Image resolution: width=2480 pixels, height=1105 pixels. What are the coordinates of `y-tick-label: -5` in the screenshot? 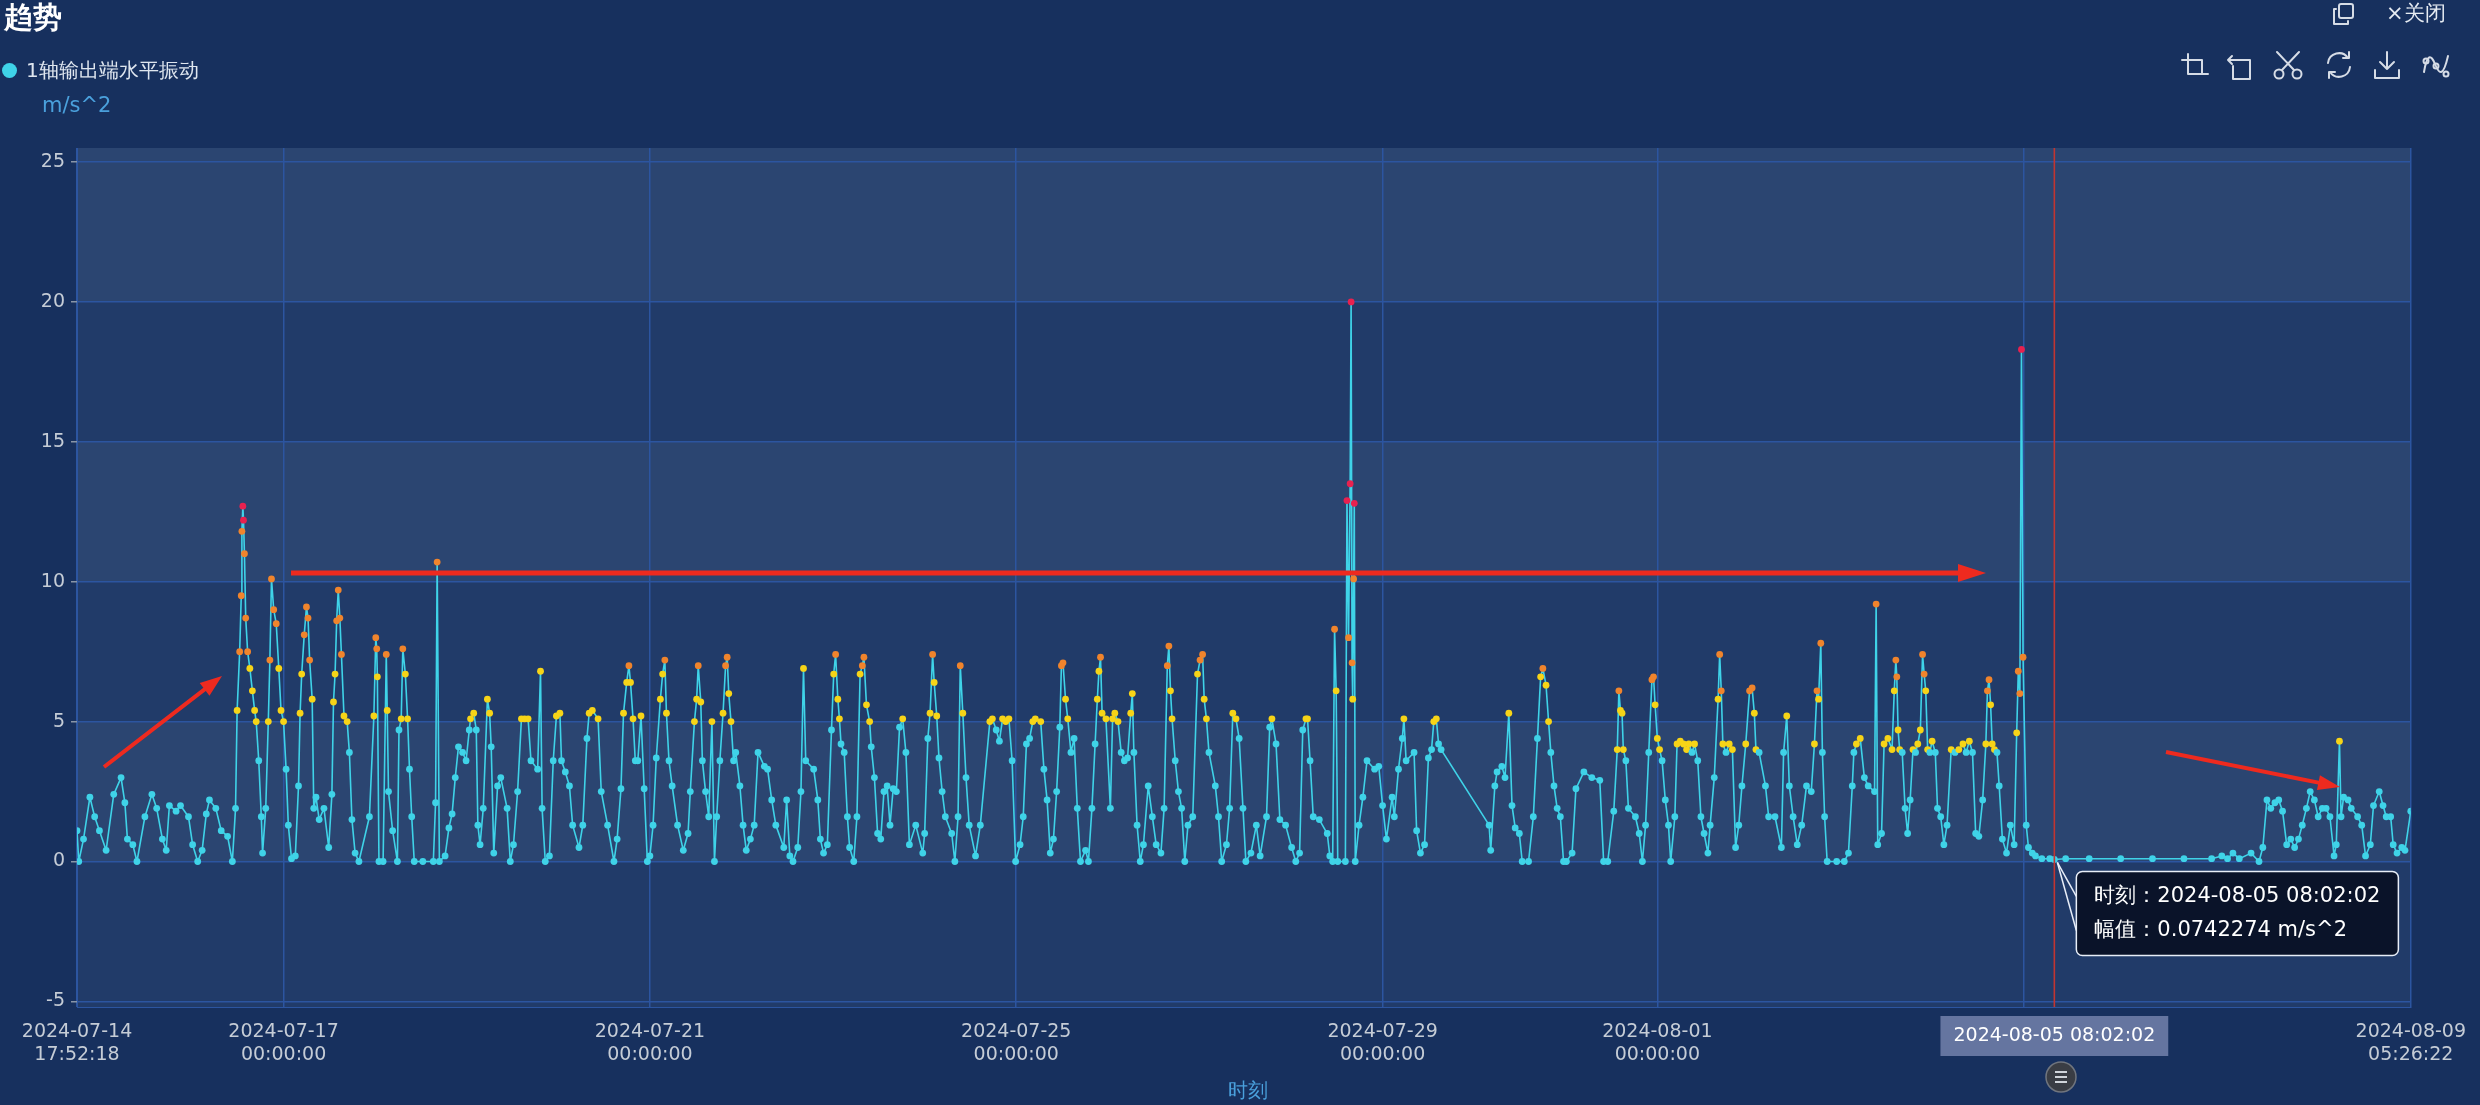 It's located at (55, 999).